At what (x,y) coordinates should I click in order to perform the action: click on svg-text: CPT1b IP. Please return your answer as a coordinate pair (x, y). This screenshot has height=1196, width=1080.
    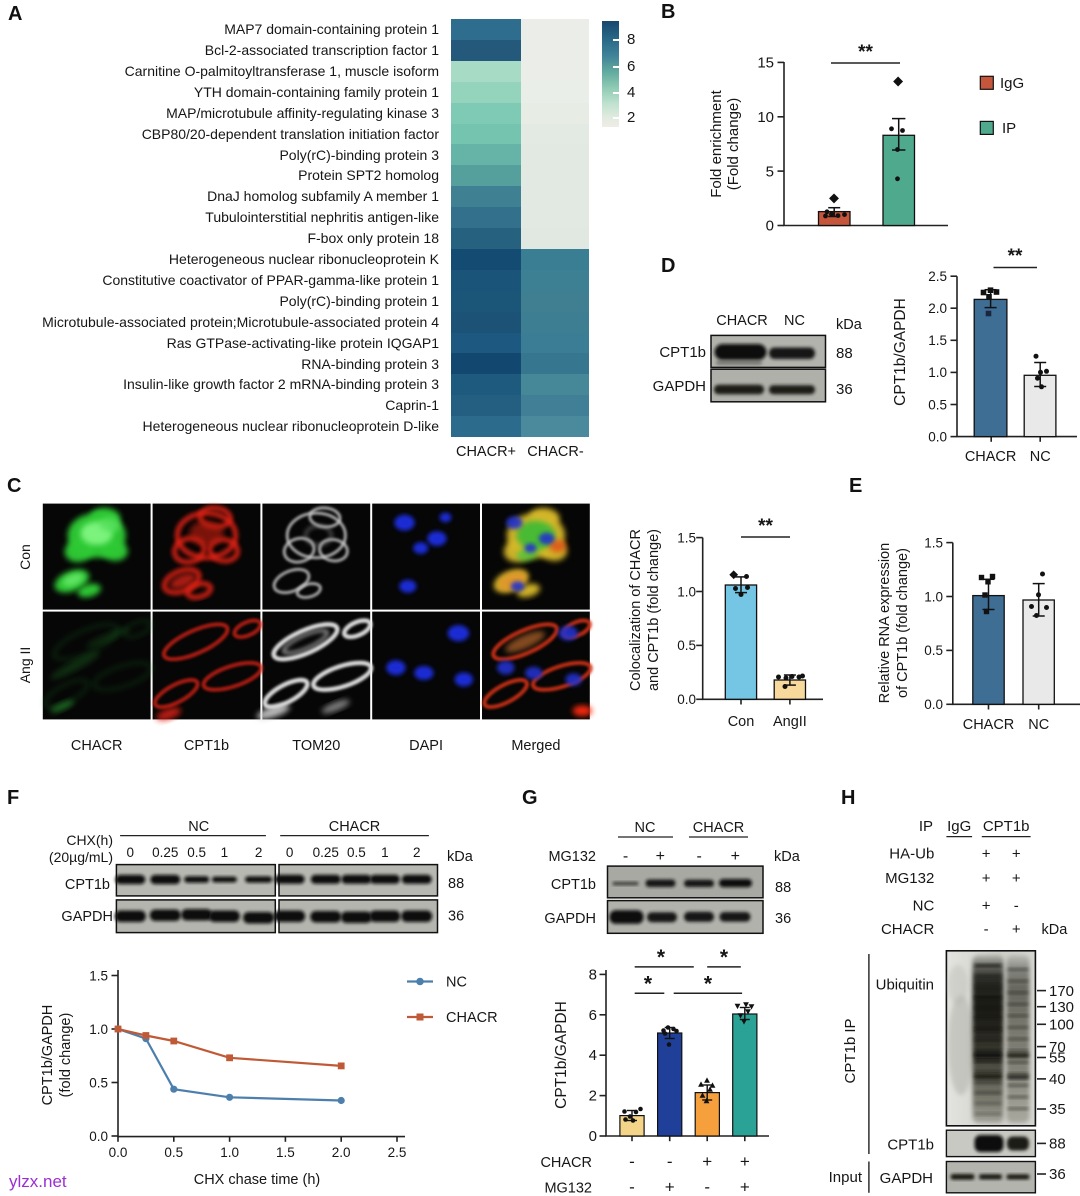
    Looking at the image, I should click on (850, 1050).